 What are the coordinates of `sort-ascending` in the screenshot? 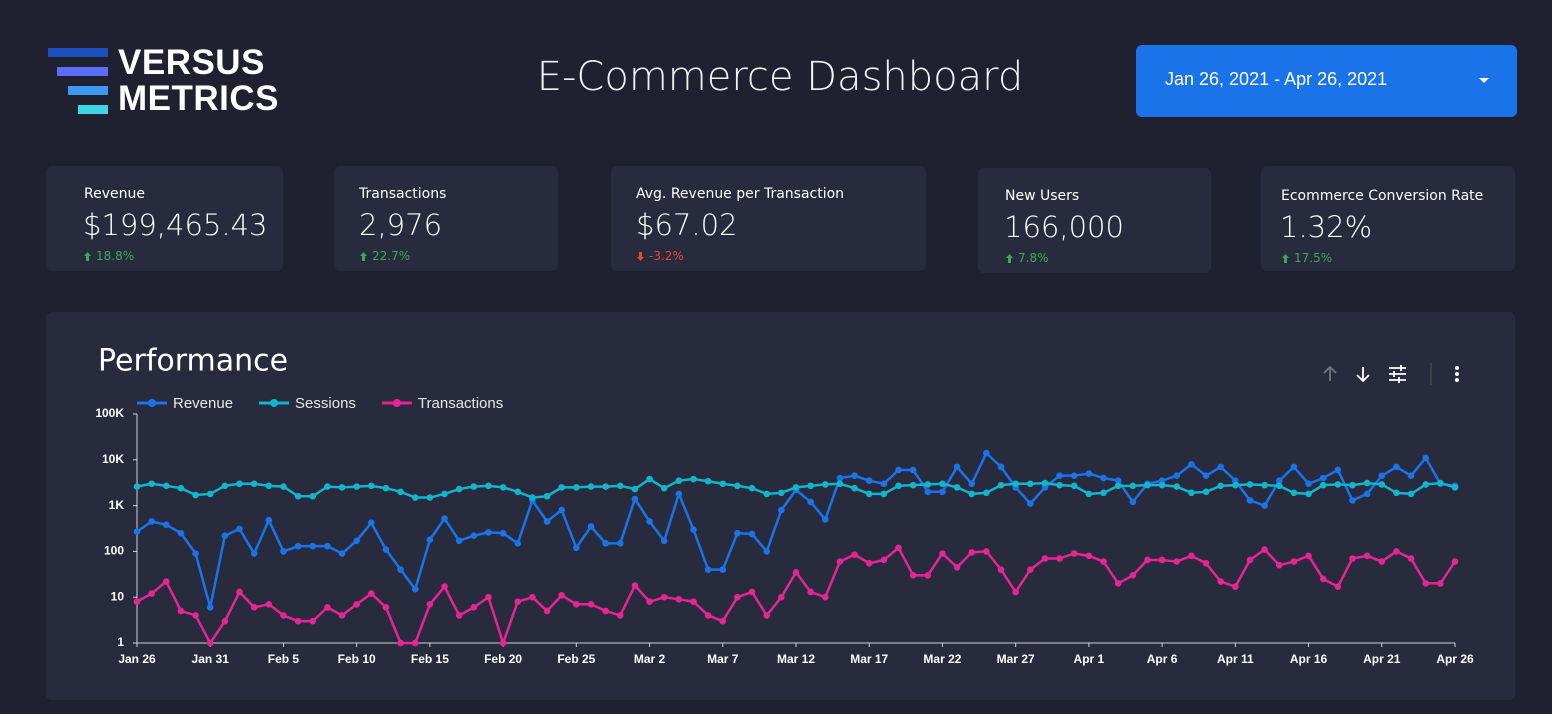 It's located at (1330, 373).